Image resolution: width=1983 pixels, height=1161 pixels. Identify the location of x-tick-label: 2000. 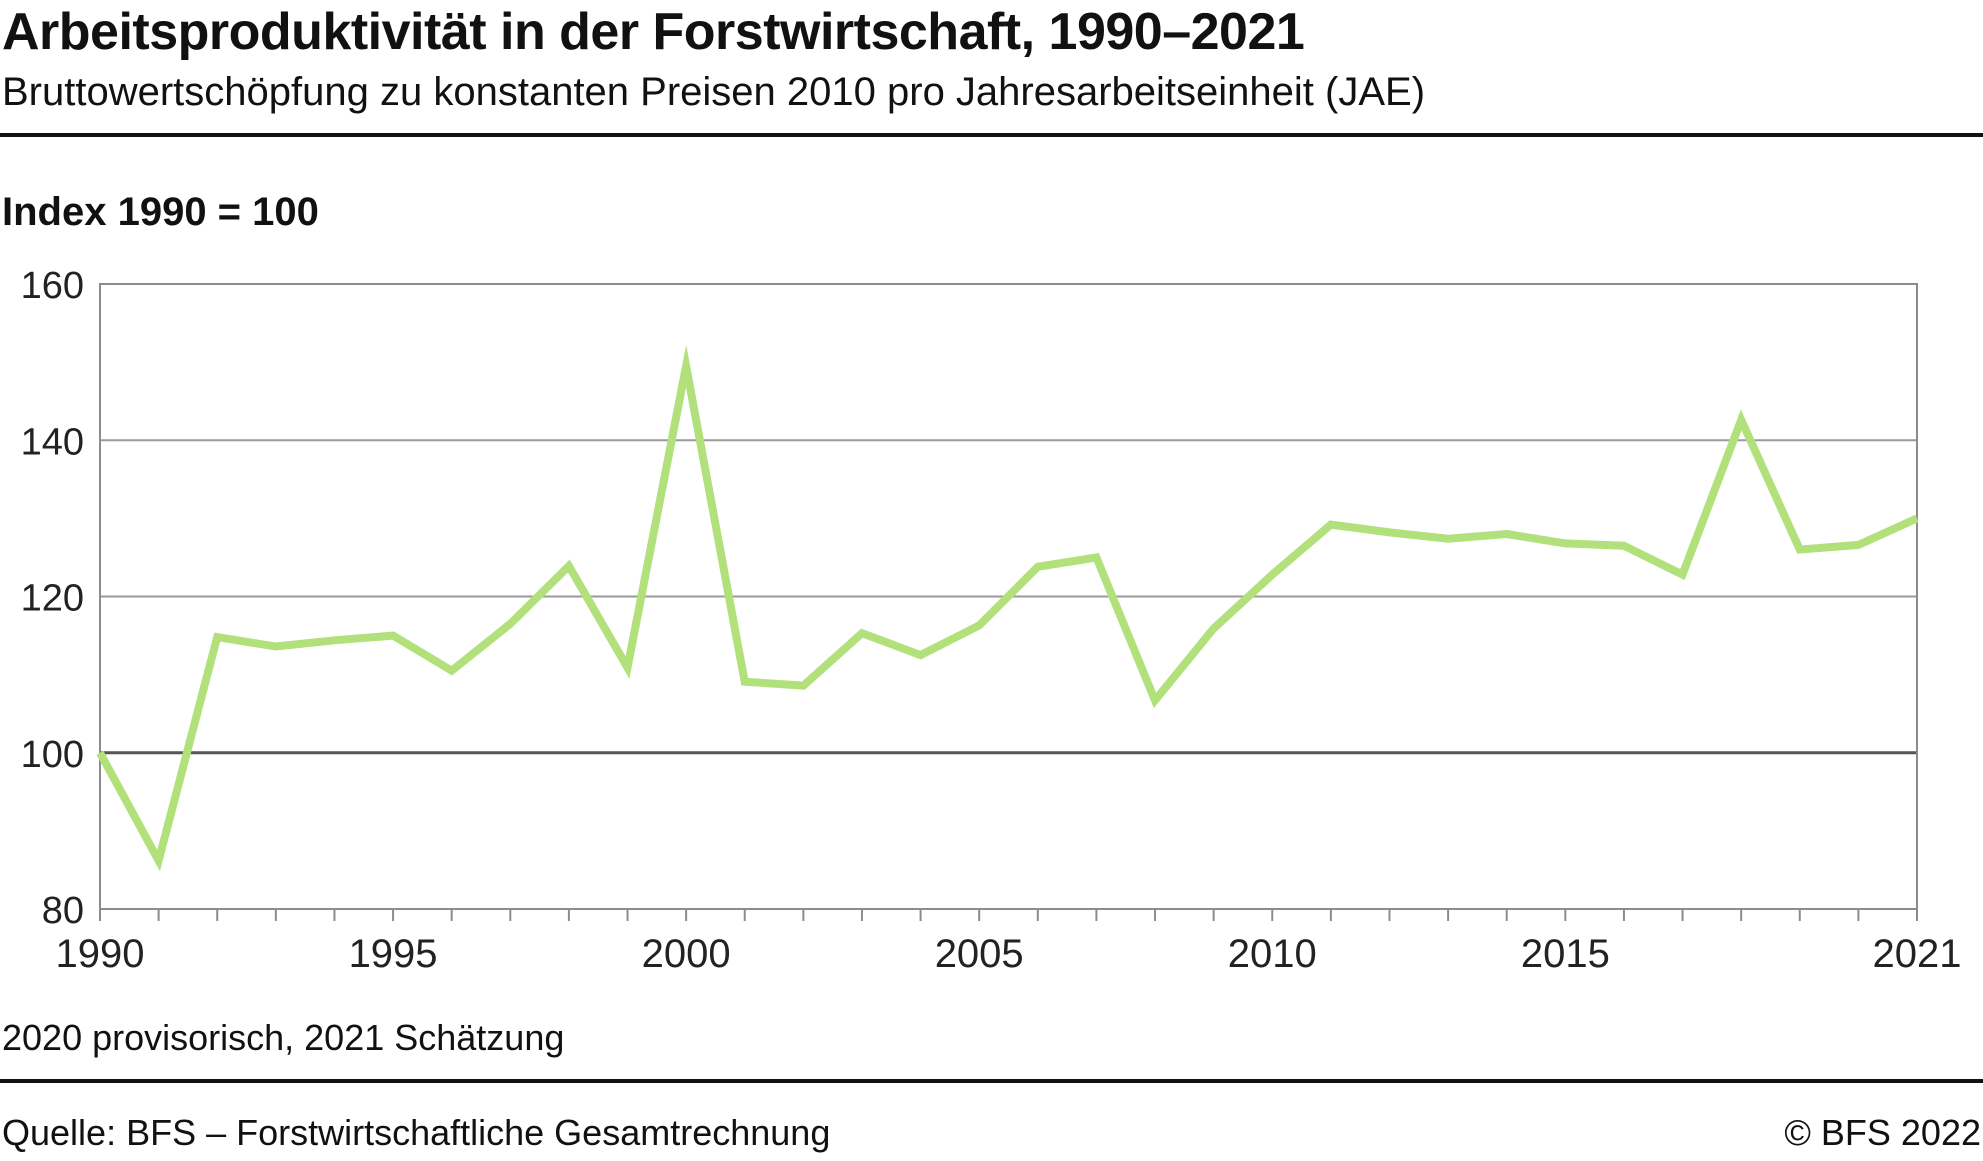
(686, 954).